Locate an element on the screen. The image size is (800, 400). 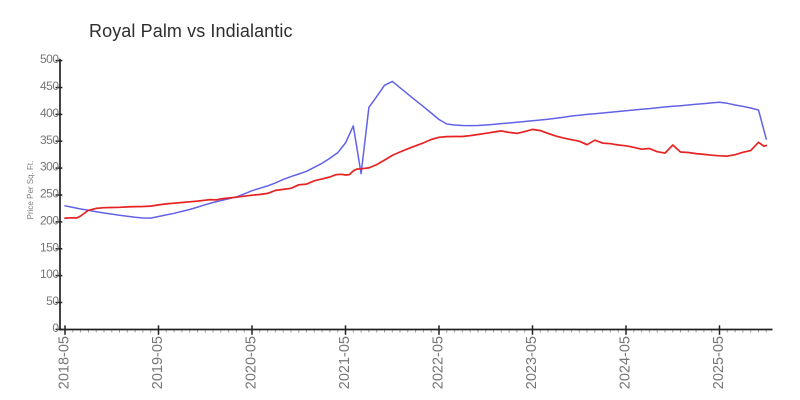
svg-text: 50 is located at coordinates (52, 301).